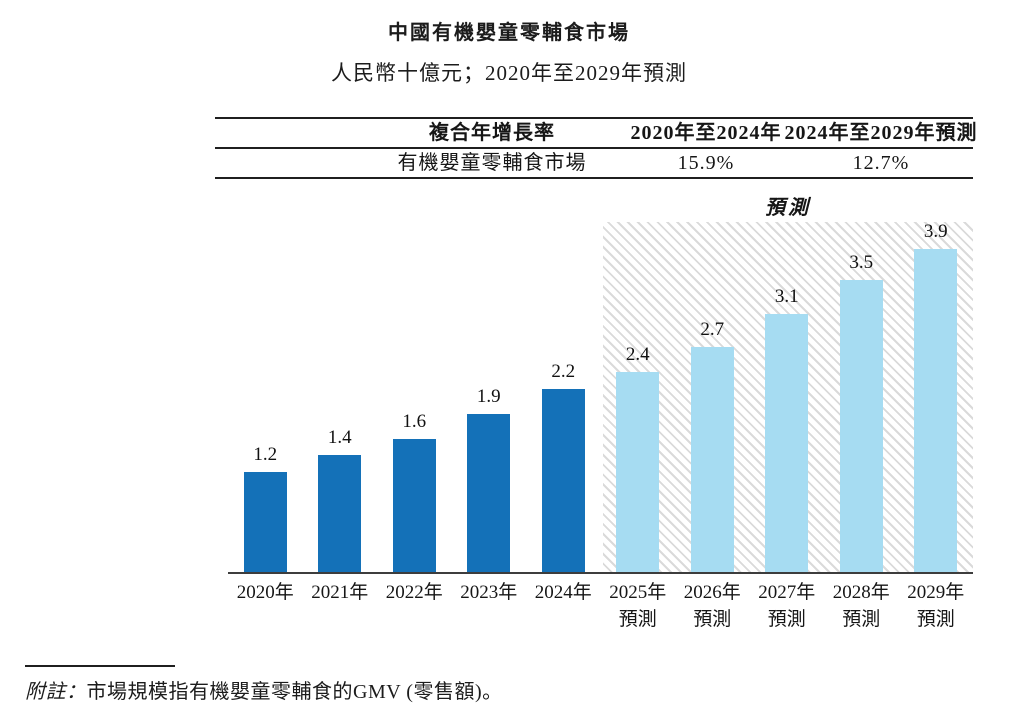  Describe the element at coordinates (509, 51) in the screenshot. I see `figure-header: 中國有機嬰童零輔食市場 人民幣十億元；2020年至2029年預測` at that location.